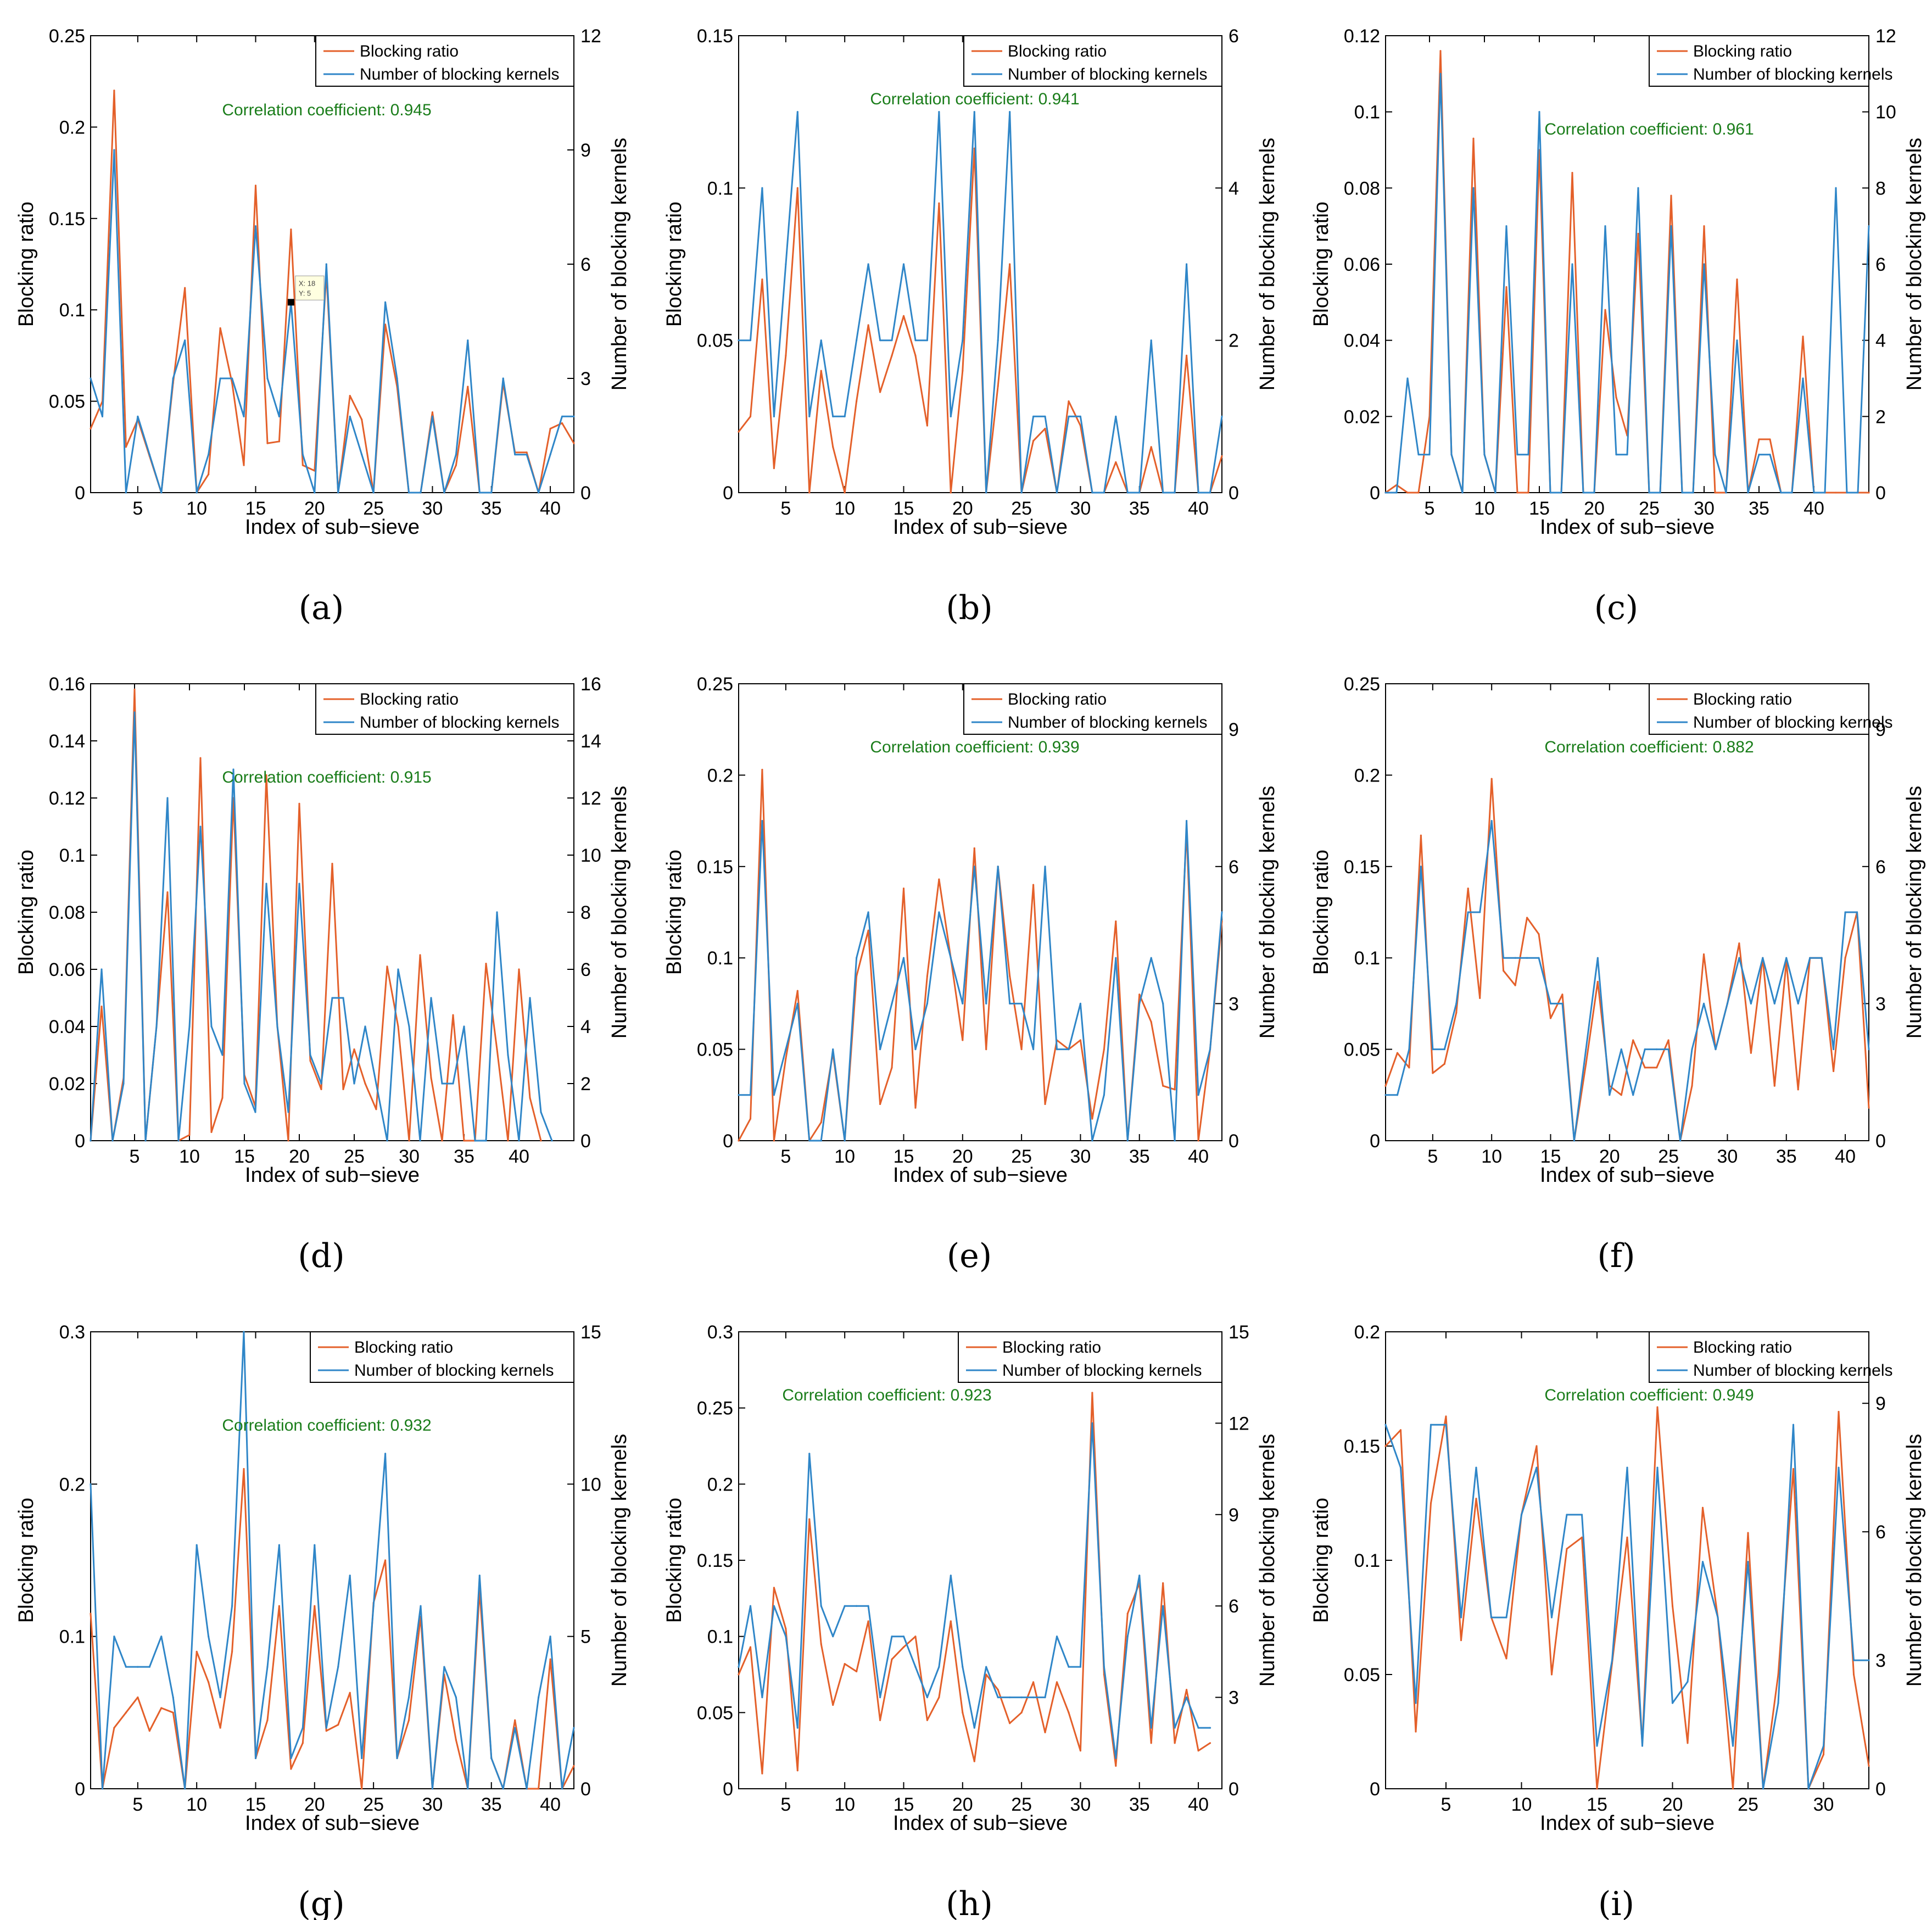 The image size is (1932, 1920). What do you see at coordinates (1649, 129) in the screenshot?
I see `correlation-annotation: Correlation coefficient: 0.961` at bounding box center [1649, 129].